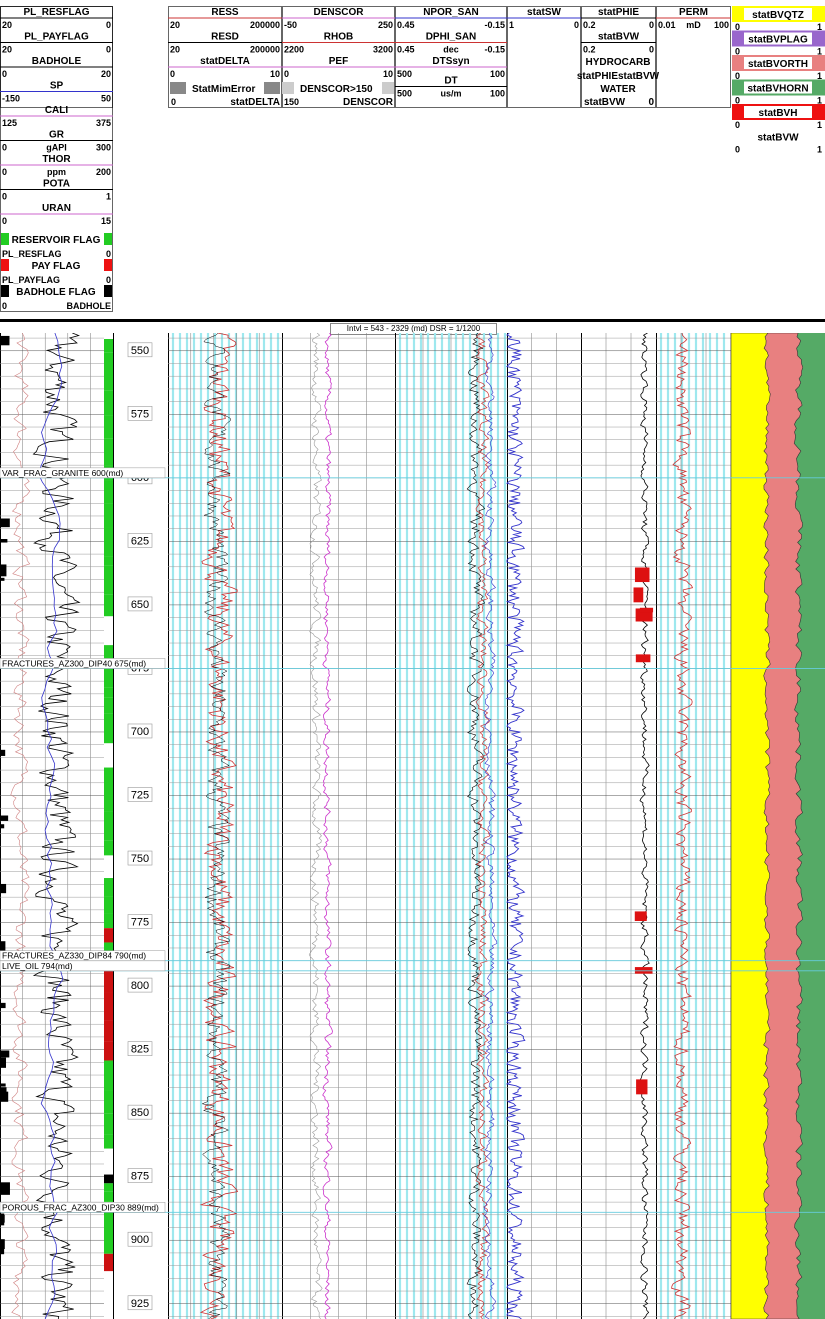 Image resolution: width=825 pixels, height=1319 pixels. Describe the element at coordinates (56, 292) in the screenshot. I see `flag-title-2: BADHOLE FLAG` at that location.